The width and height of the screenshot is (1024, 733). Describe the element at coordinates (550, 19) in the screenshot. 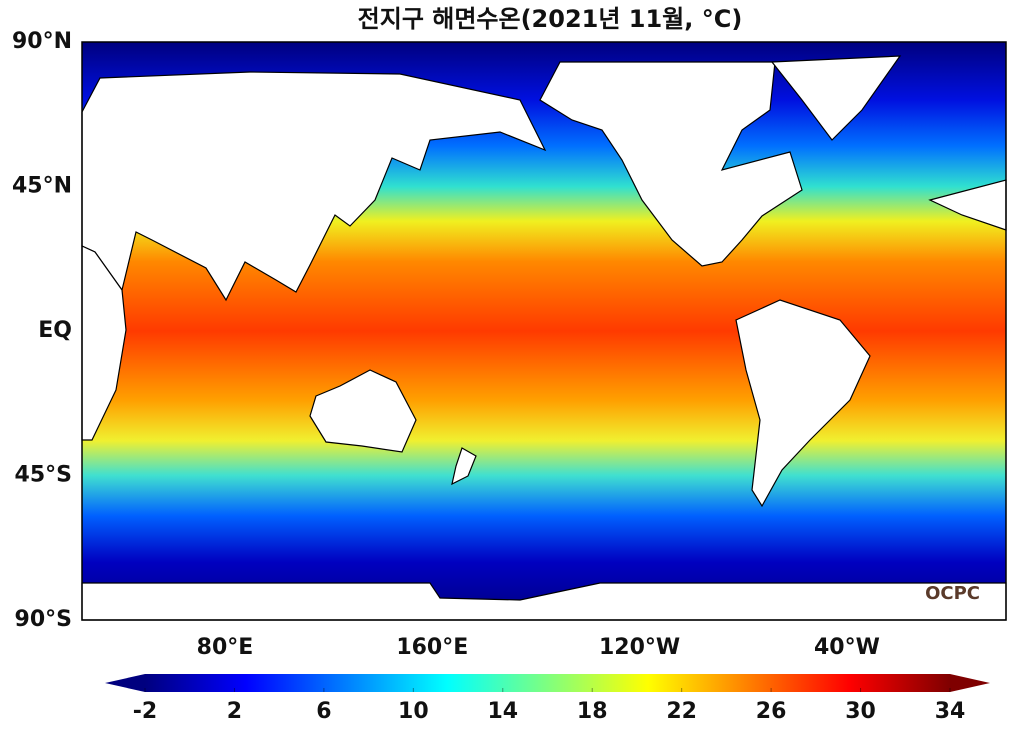

I see `map-title: 전지구 해면수온(2021년 11월, °C)` at that location.